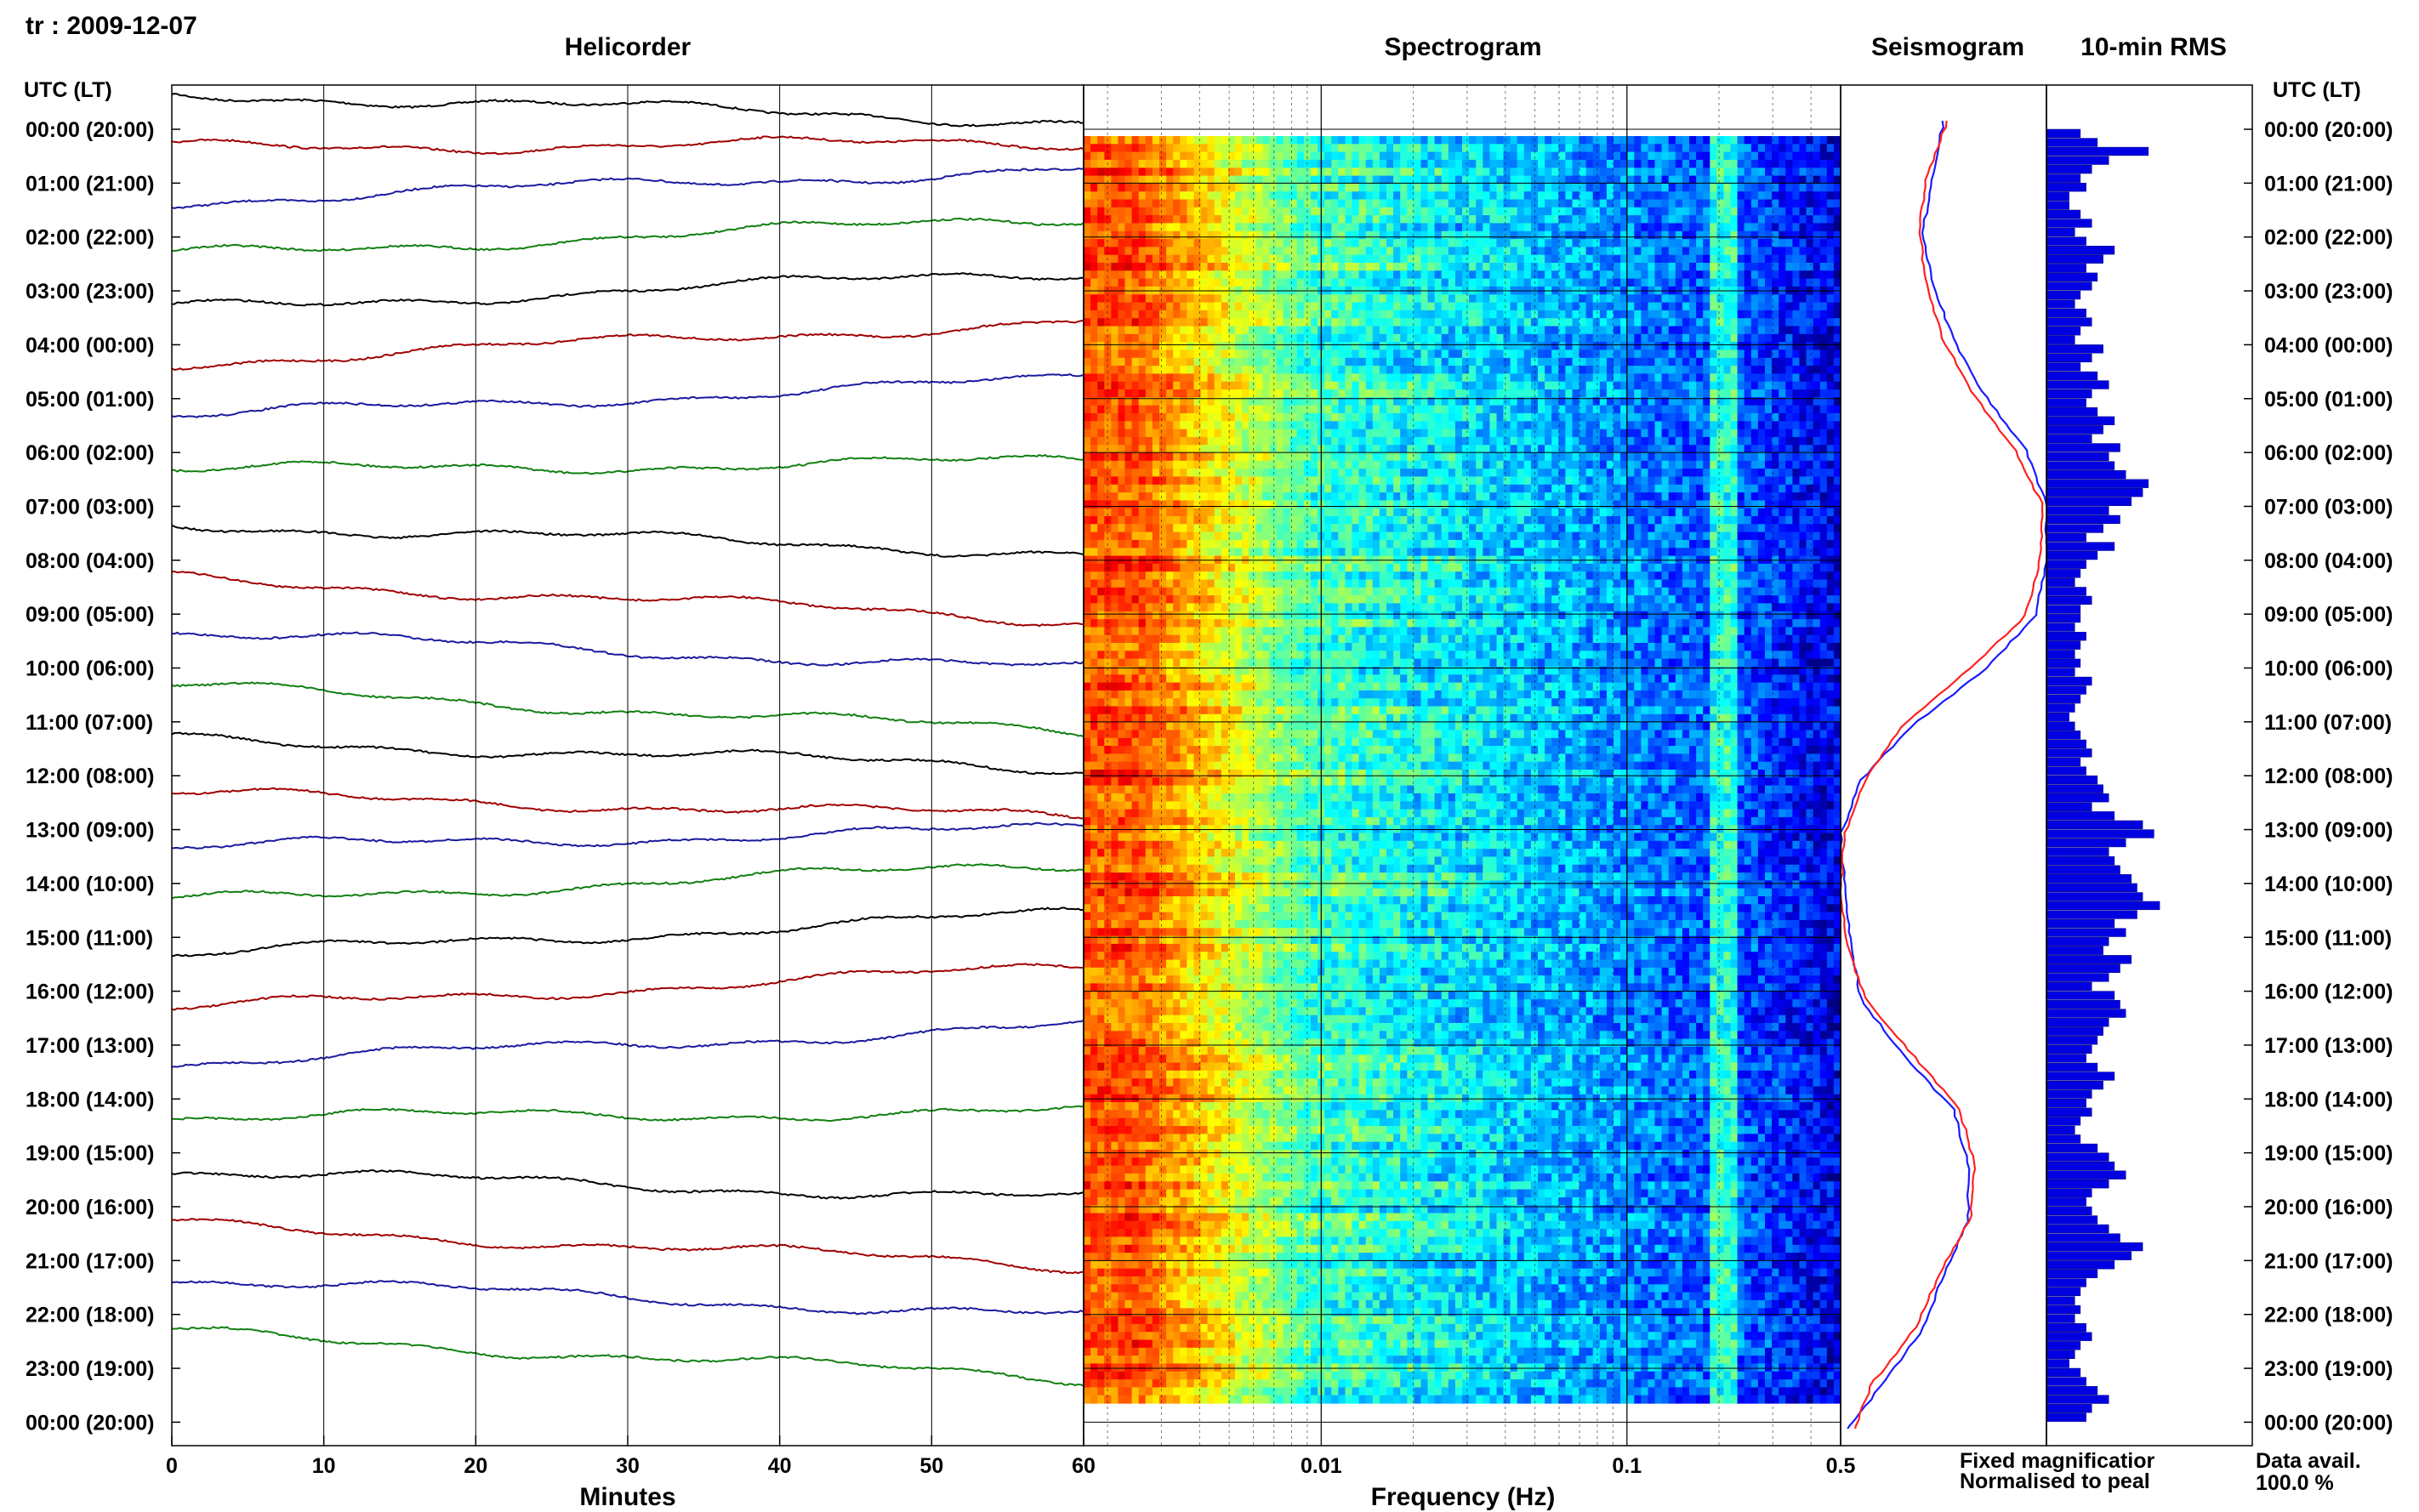 The width and height of the screenshot is (2419, 1512). I want to click on time-label-left: 05:00 (01:00), so click(90, 400).